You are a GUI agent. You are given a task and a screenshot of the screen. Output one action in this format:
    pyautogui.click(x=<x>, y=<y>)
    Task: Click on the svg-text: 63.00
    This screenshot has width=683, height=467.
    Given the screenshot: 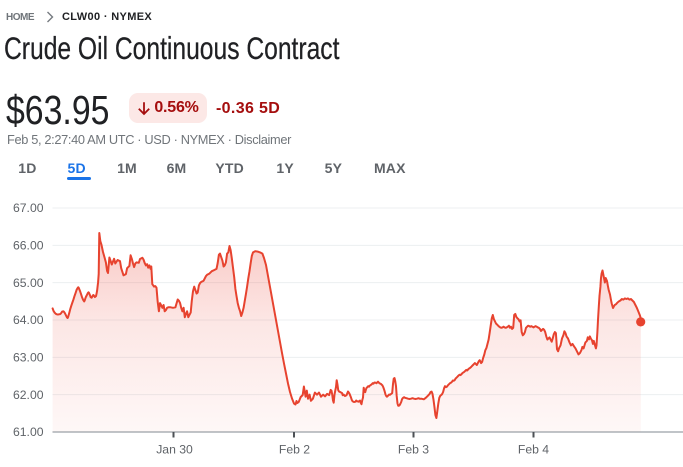 What is the action you would take?
    pyautogui.click(x=28, y=358)
    